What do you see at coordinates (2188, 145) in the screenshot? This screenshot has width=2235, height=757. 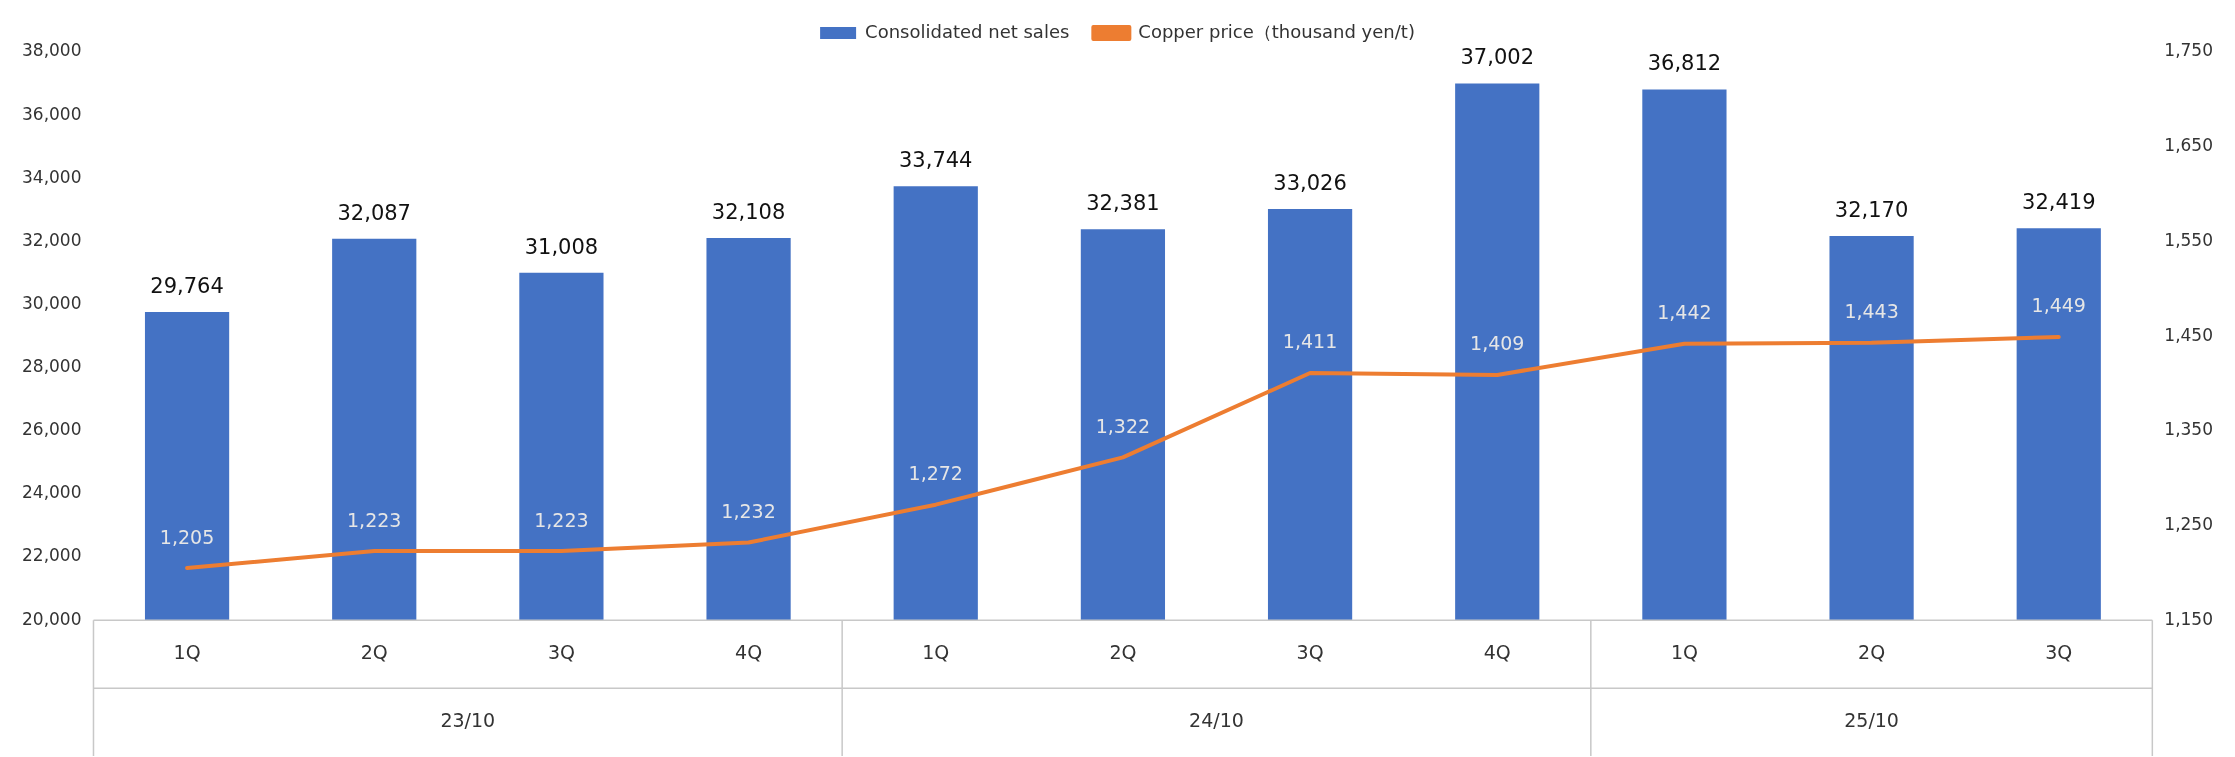 I see `y2-tick-label: 1,650` at bounding box center [2188, 145].